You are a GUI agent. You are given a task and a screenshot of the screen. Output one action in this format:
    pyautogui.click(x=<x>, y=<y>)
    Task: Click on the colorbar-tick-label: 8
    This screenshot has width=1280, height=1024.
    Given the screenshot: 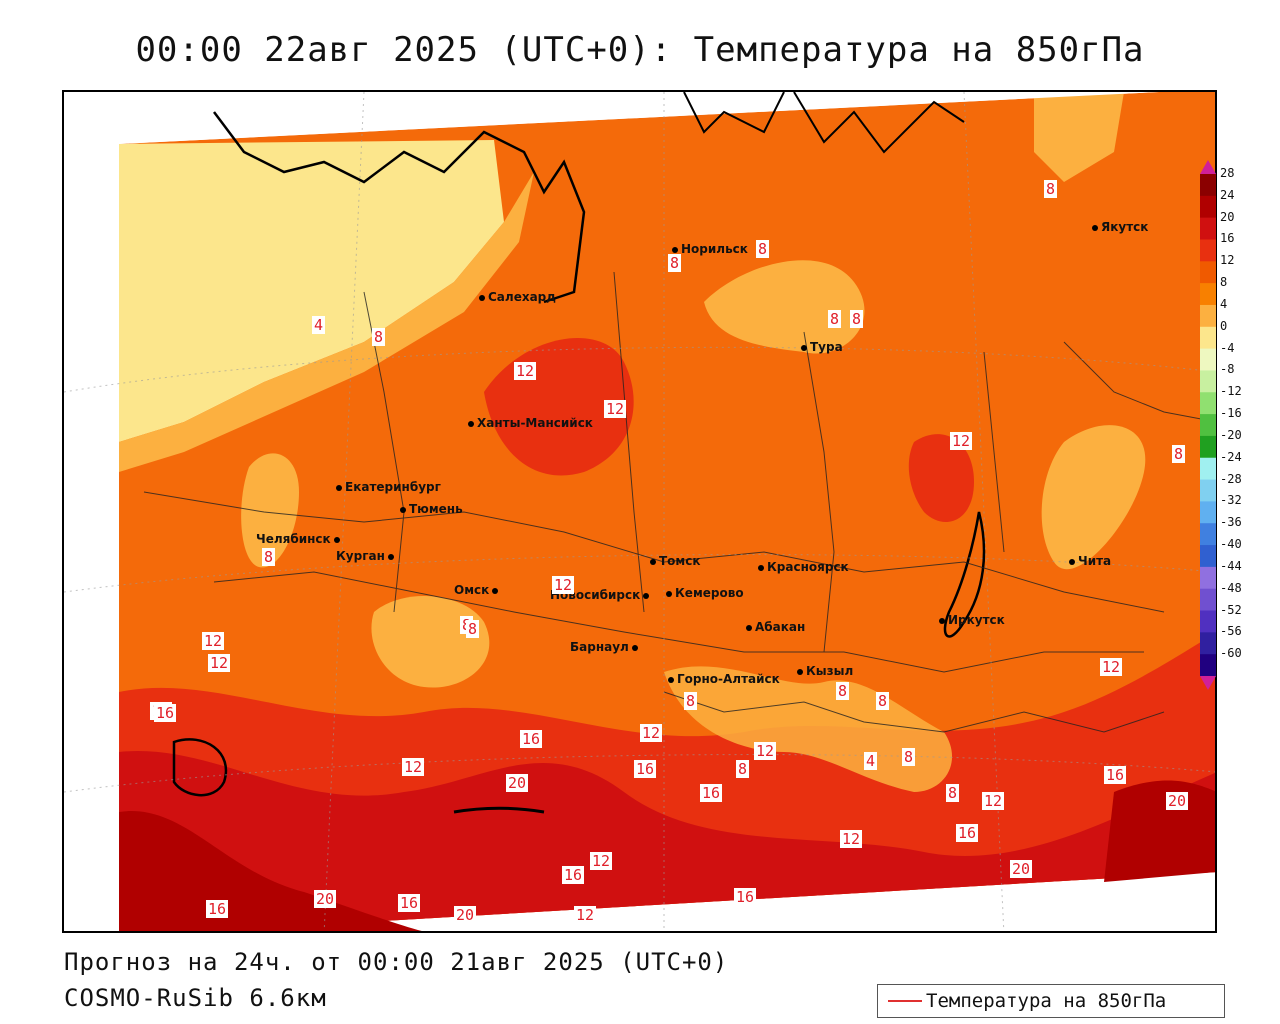 What is the action you would take?
    pyautogui.click(x=1224, y=282)
    